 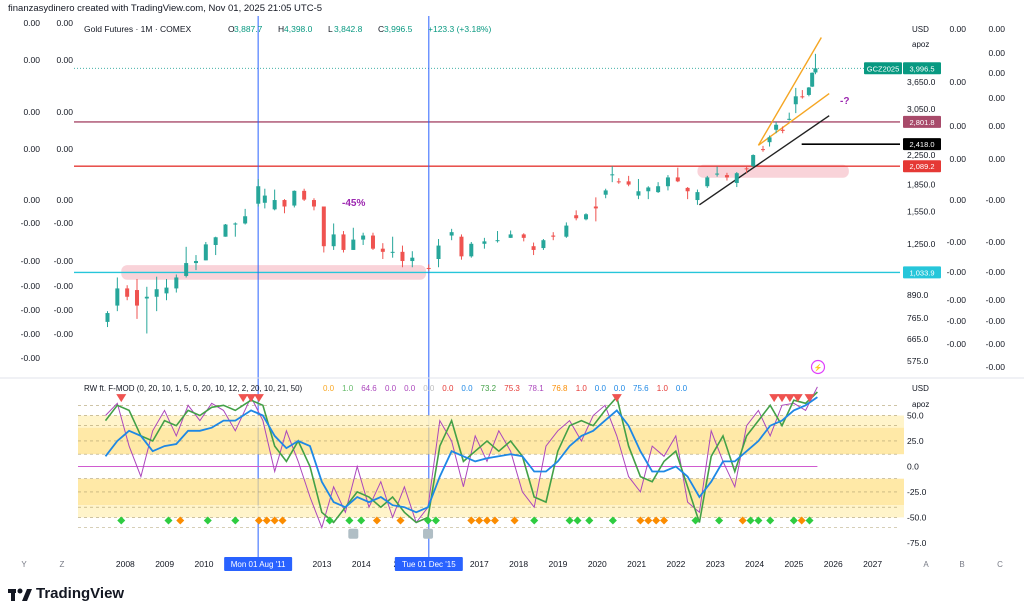 What do you see at coordinates (62, 564) in the screenshot?
I see `axis-letter: Z` at bounding box center [62, 564].